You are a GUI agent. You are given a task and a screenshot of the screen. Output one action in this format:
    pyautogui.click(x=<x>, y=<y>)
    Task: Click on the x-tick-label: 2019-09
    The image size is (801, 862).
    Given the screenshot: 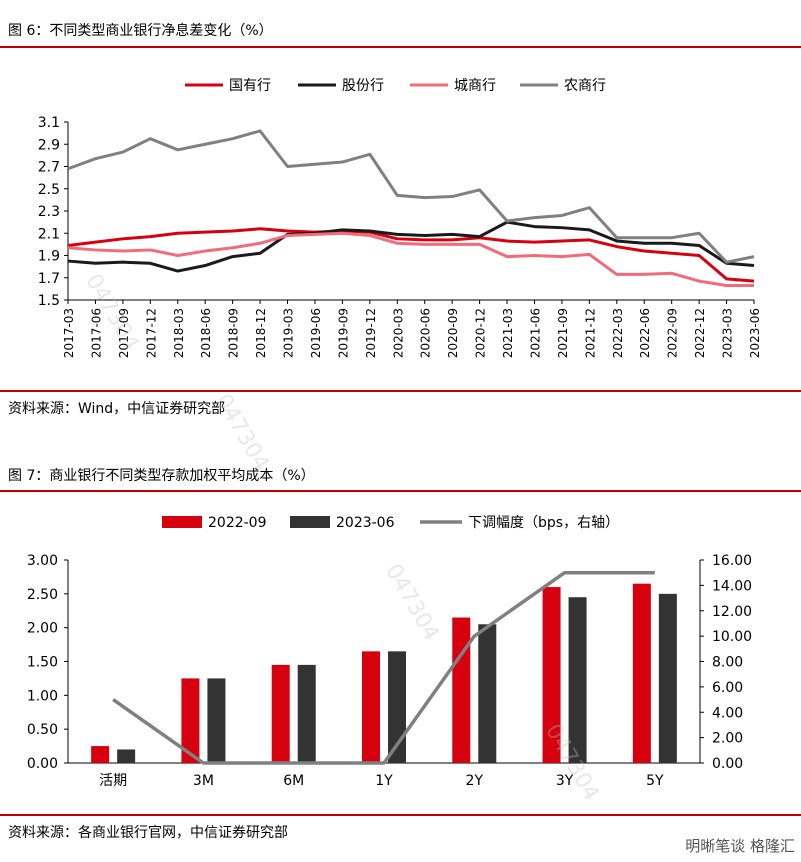 What is the action you would take?
    pyautogui.click(x=343, y=333)
    